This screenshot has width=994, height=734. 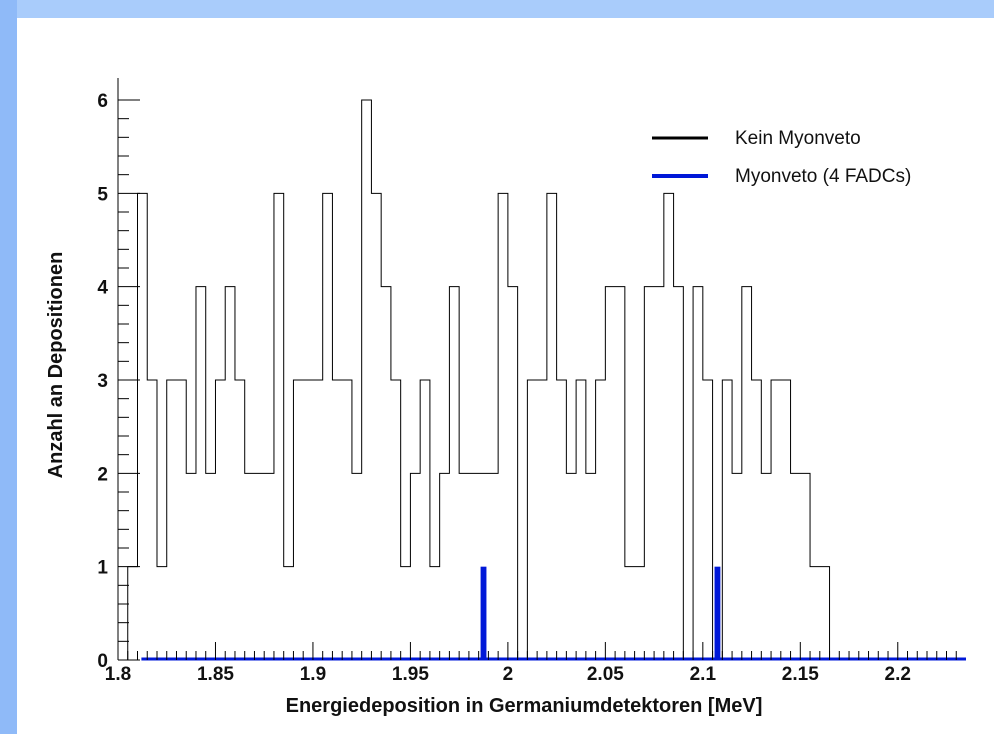 I want to click on y-tick-label: 0, so click(x=102, y=661).